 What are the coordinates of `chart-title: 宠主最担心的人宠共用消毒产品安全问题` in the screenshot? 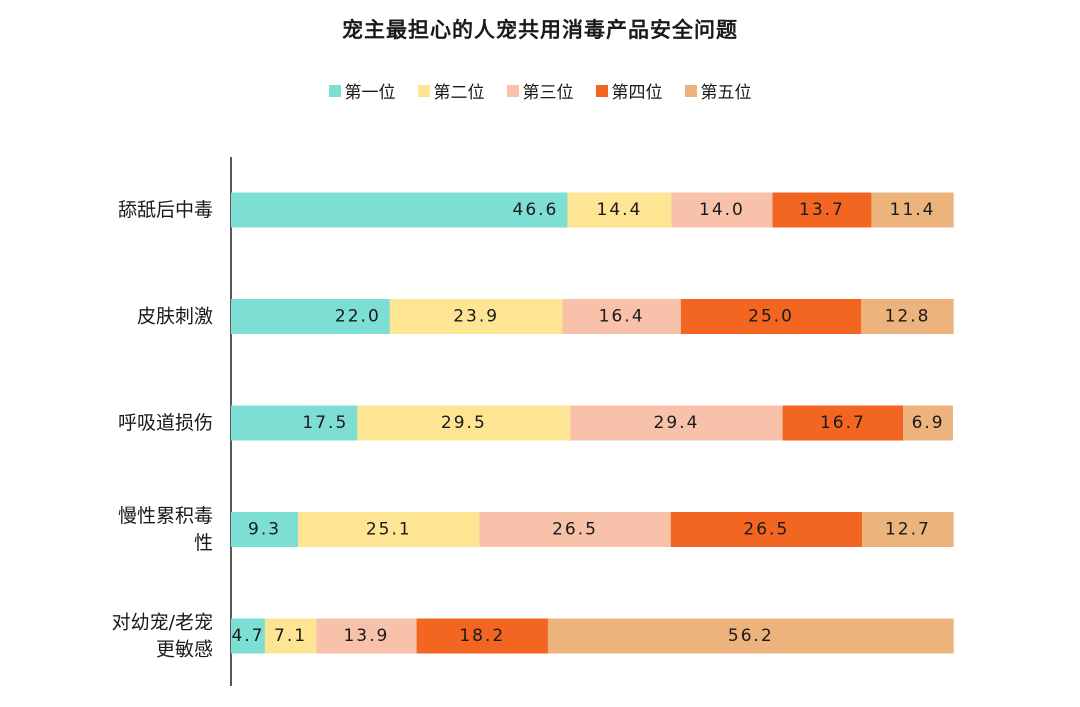 It's located at (540, 30).